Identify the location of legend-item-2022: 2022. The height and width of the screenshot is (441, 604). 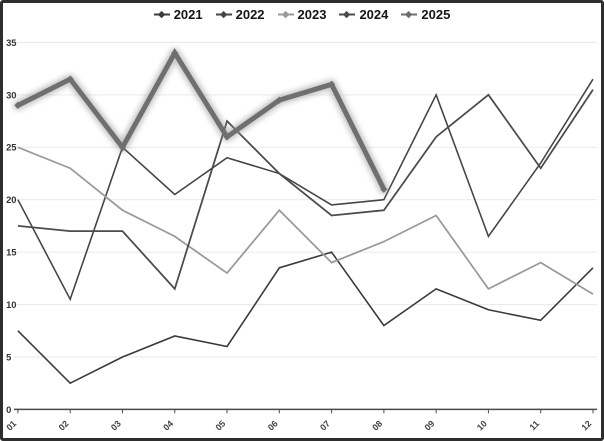
(240, 14).